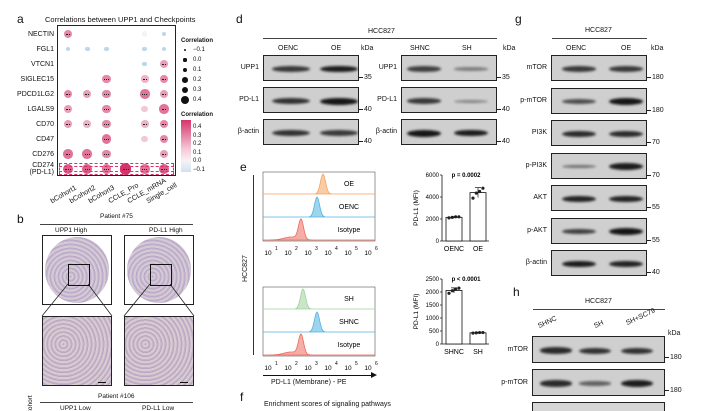 The image size is (718, 411). I want to click on zoom-connector, so click(159, 300).